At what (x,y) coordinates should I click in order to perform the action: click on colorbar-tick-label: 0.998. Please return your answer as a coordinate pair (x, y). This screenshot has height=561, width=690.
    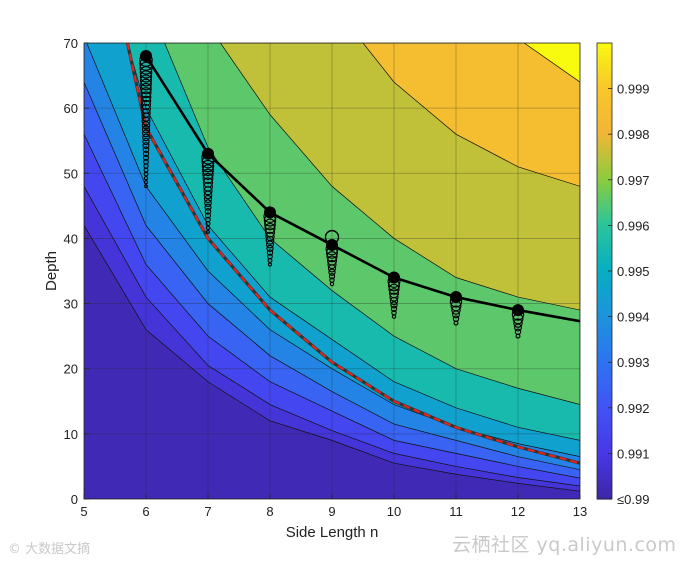
    Looking at the image, I should click on (633, 134).